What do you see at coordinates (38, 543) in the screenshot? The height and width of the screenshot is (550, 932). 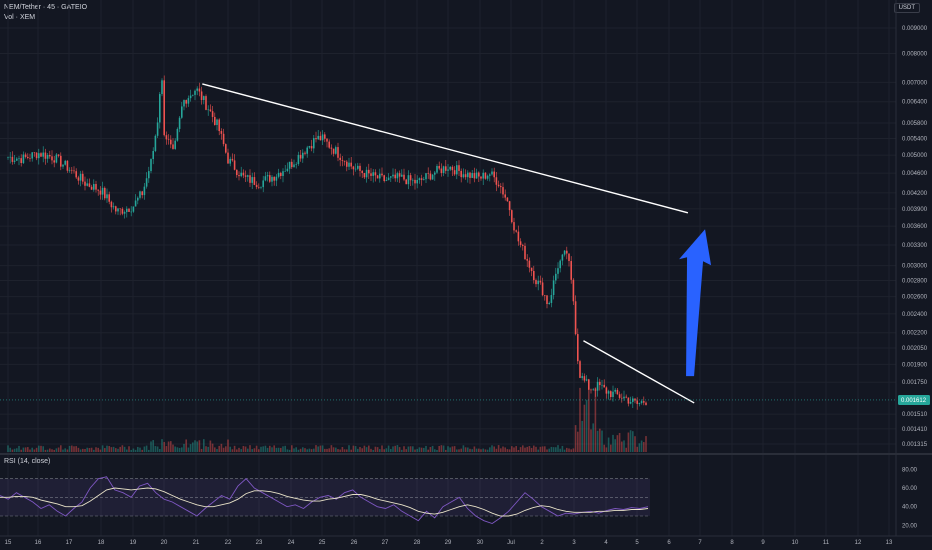 I see `date-tick-label: 16` at bounding box center [38, 543].